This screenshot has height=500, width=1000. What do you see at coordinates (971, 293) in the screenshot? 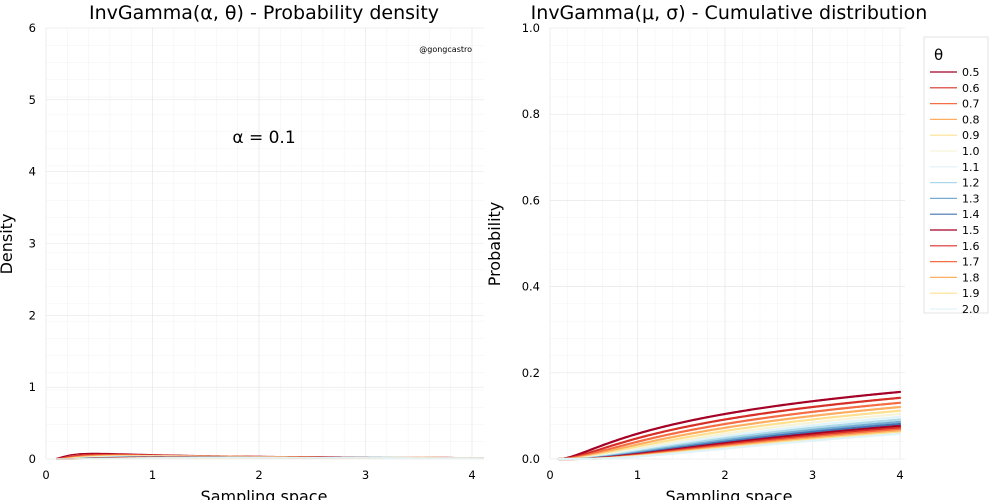
I see `legend-label: 1.9` at bounding box center [971, 293].